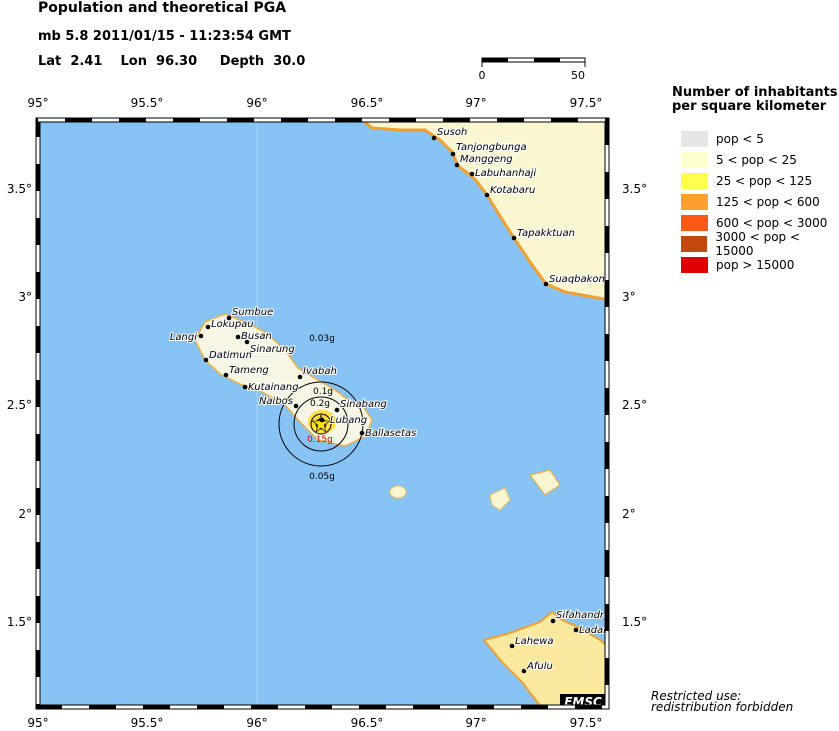  I want to click on legend-item: pop < 5, so click(722, 139).